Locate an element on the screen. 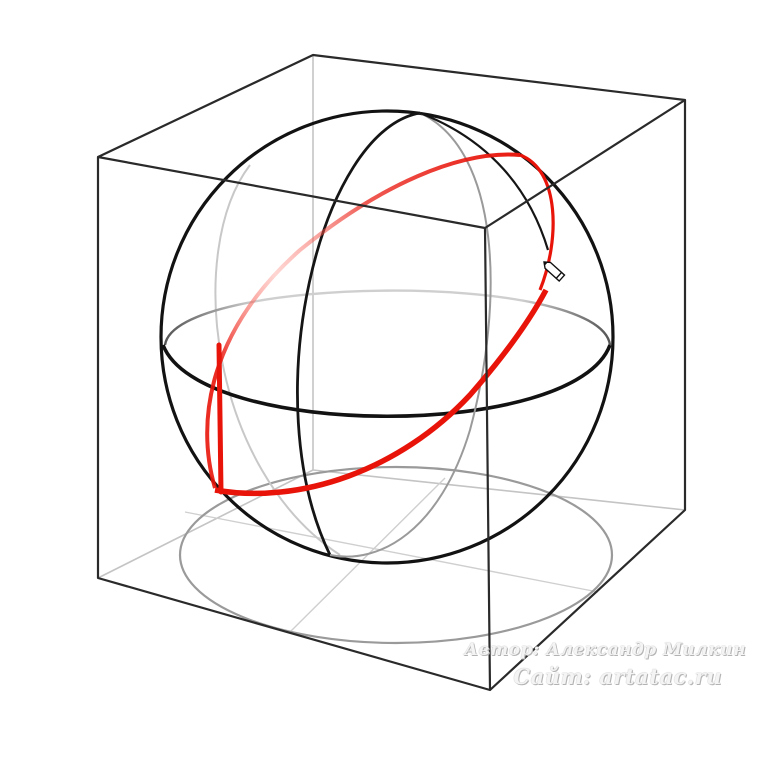 The height and width of the screenshot is (780, 780). watermark-author: Автор: Александр Милкин is located at coordinates (605, 650).